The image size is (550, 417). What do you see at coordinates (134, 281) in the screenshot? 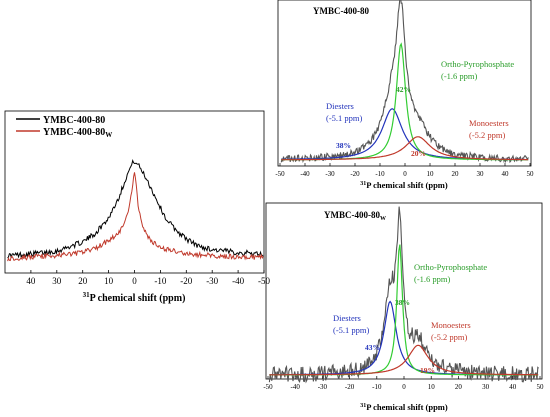
I see `left-tick-label: 0` at bounding box center [134, 281].